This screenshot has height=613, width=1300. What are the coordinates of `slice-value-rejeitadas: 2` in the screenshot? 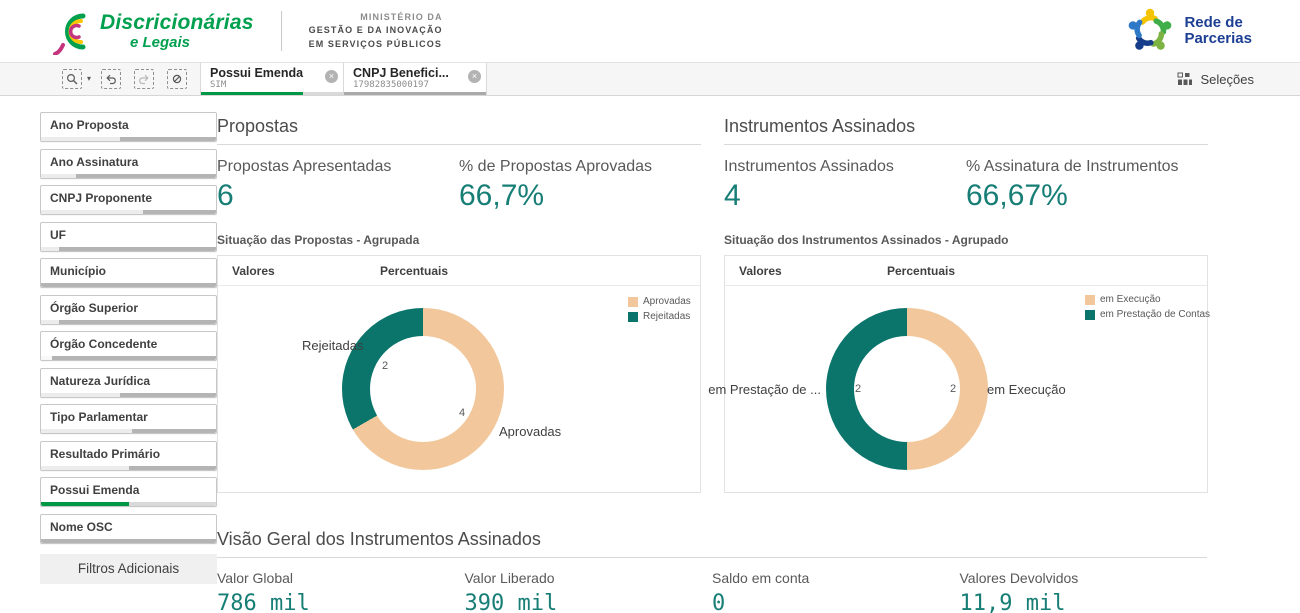 It's located at (385, 366).